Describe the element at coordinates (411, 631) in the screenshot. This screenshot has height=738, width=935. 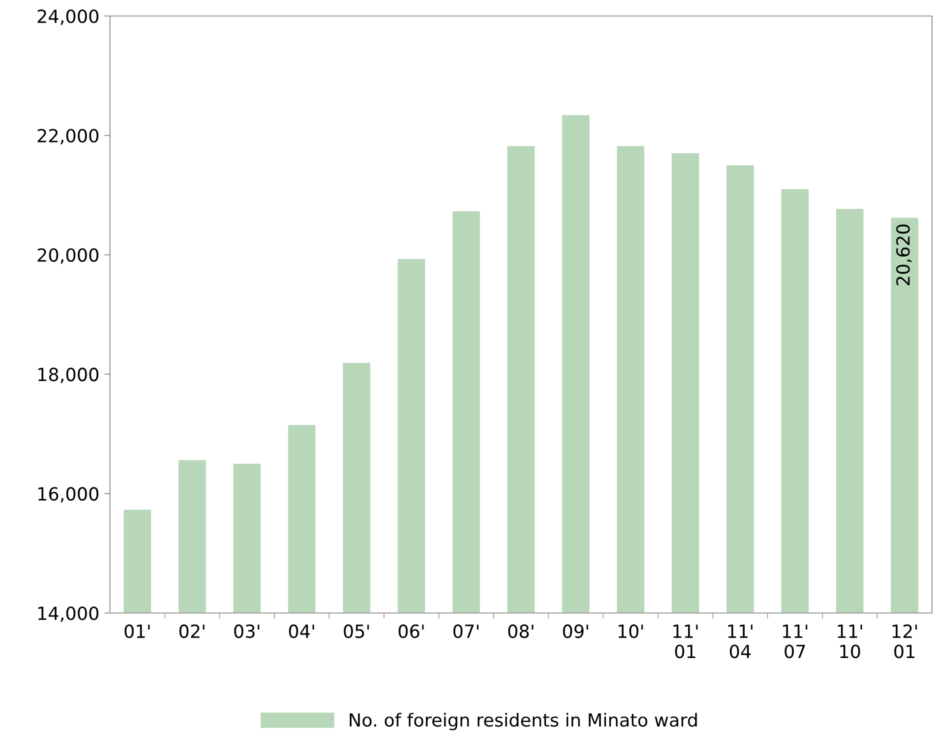
I see `x-tick-label: 06'` at that location.